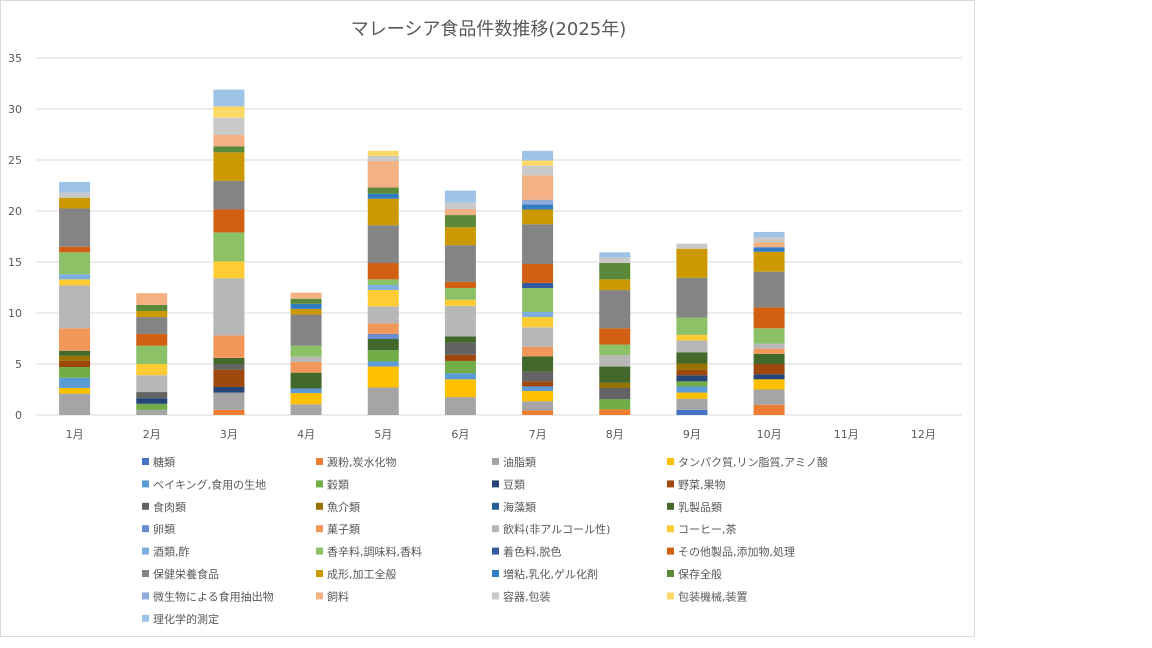 This screenshot has height=648, width=1152. Describe the element at coordinates (702, 484) in the screenshot. I see `legend-label: 野菜,果物` at that location.